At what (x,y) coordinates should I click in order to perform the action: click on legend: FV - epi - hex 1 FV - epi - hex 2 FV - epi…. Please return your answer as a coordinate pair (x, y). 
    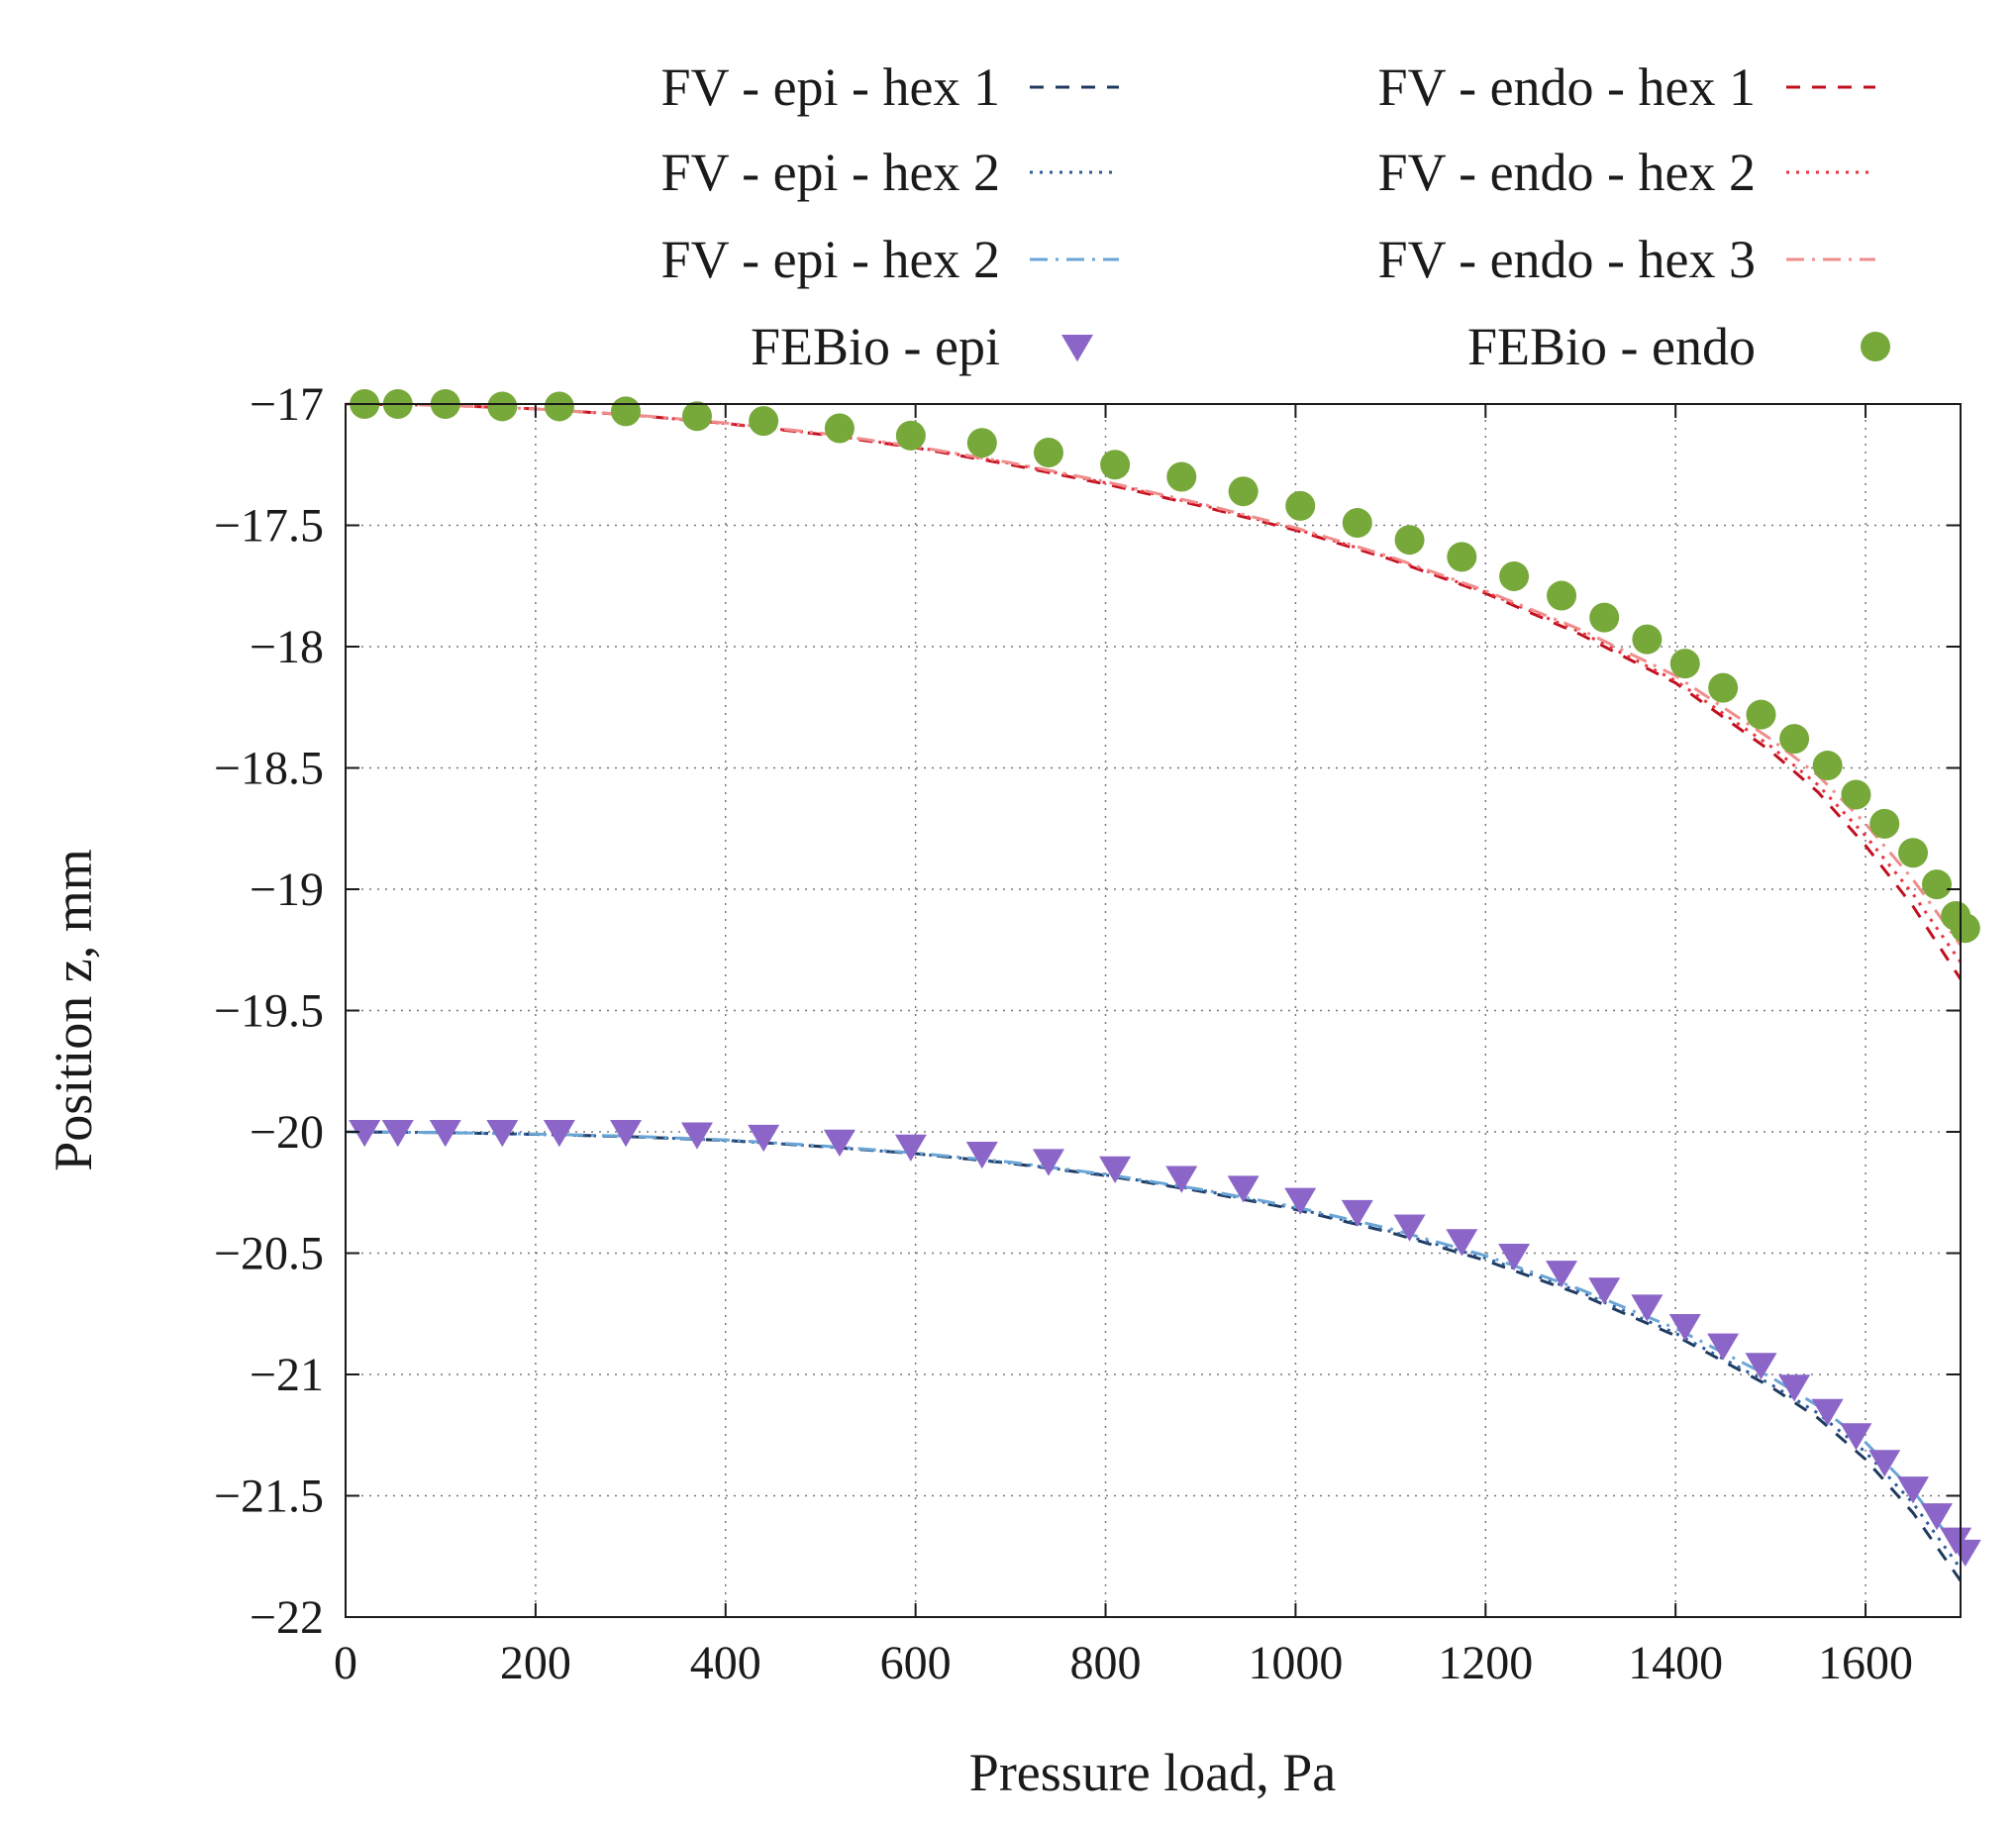
    Looking at the image, I should click on (1275, 216).